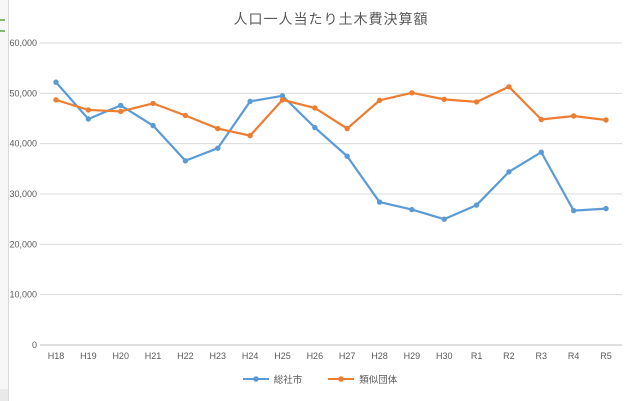  I want to click on legend-marker-ruijidantai-icon, so click(341, 379).